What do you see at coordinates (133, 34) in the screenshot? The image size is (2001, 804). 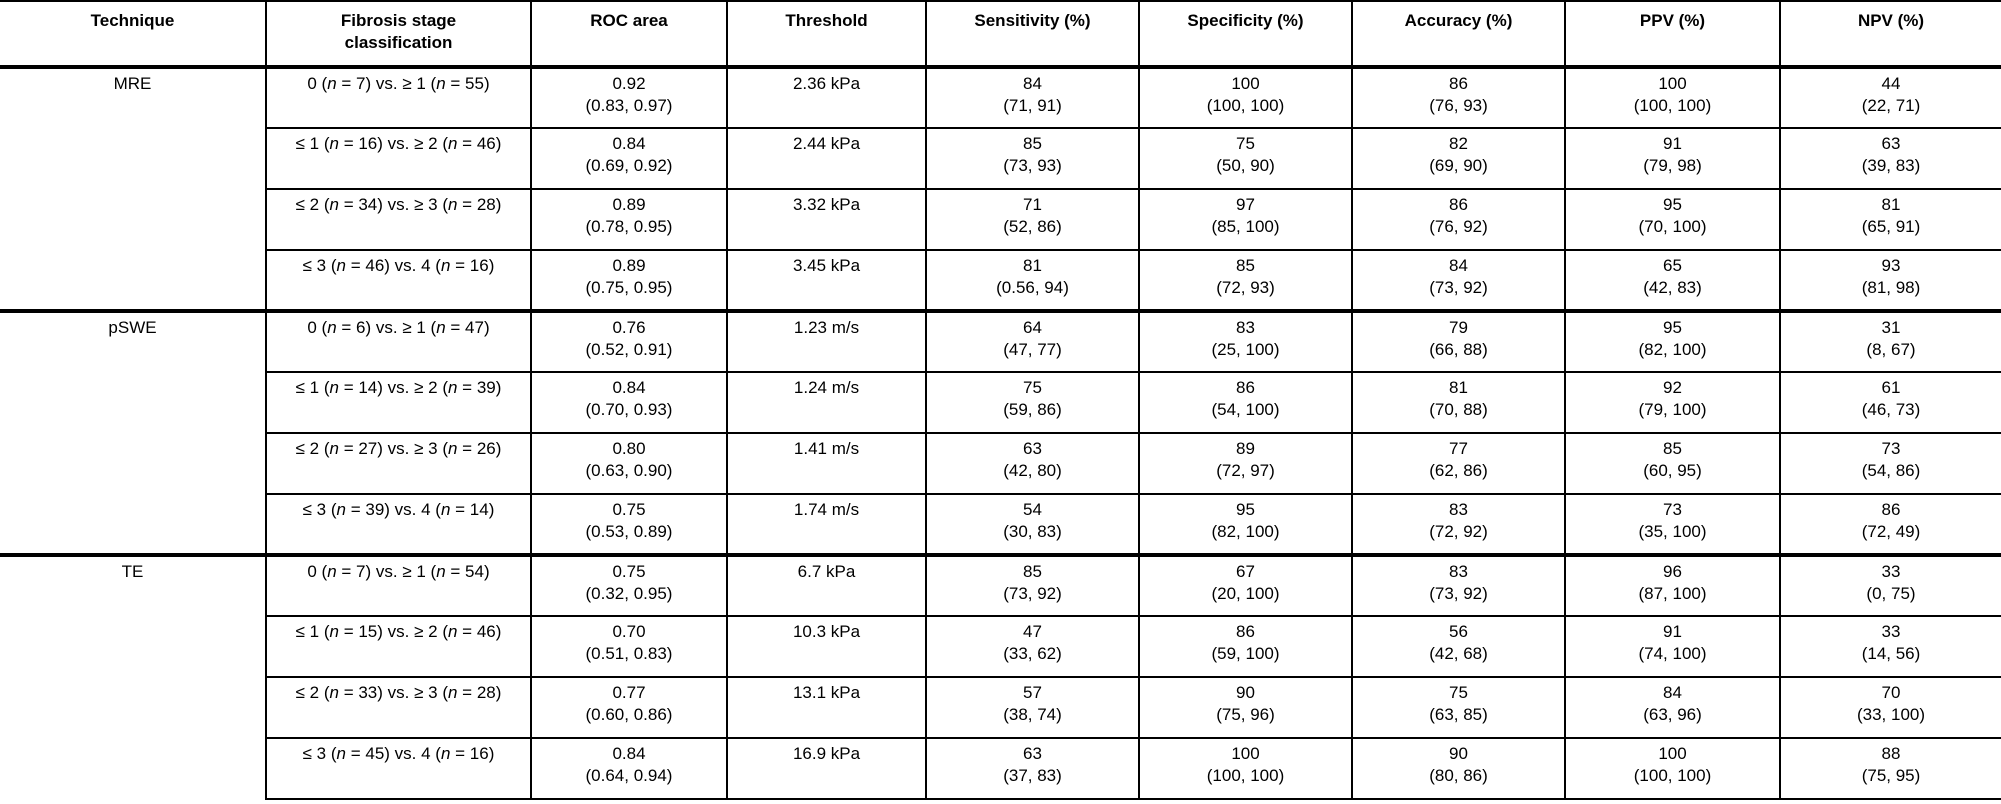 I see `column-header-technique: Technique` at bounding box center [133, 34].